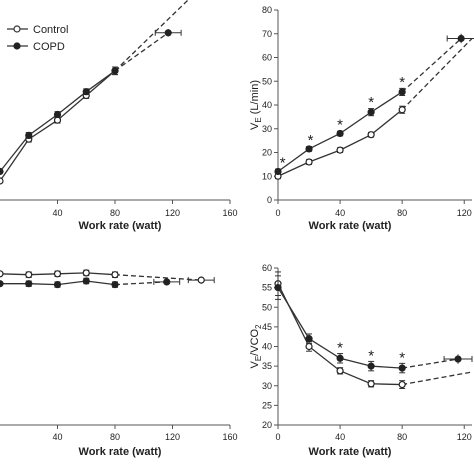 This screenshot has width=474, height=474. I want to click on series-control, so click(107, 276).